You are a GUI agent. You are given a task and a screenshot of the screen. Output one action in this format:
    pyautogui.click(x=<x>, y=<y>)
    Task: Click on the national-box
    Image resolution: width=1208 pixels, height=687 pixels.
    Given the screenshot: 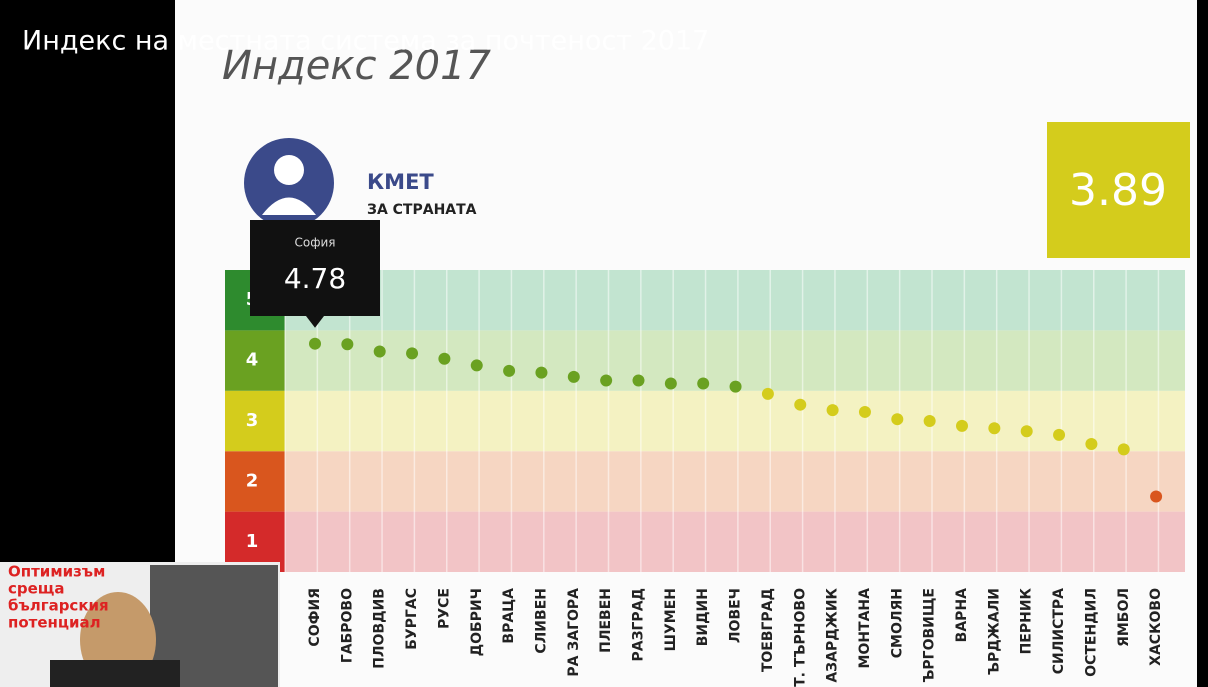 What is the action you would take?
    pyautogui.click(x=1118, y=190)
    